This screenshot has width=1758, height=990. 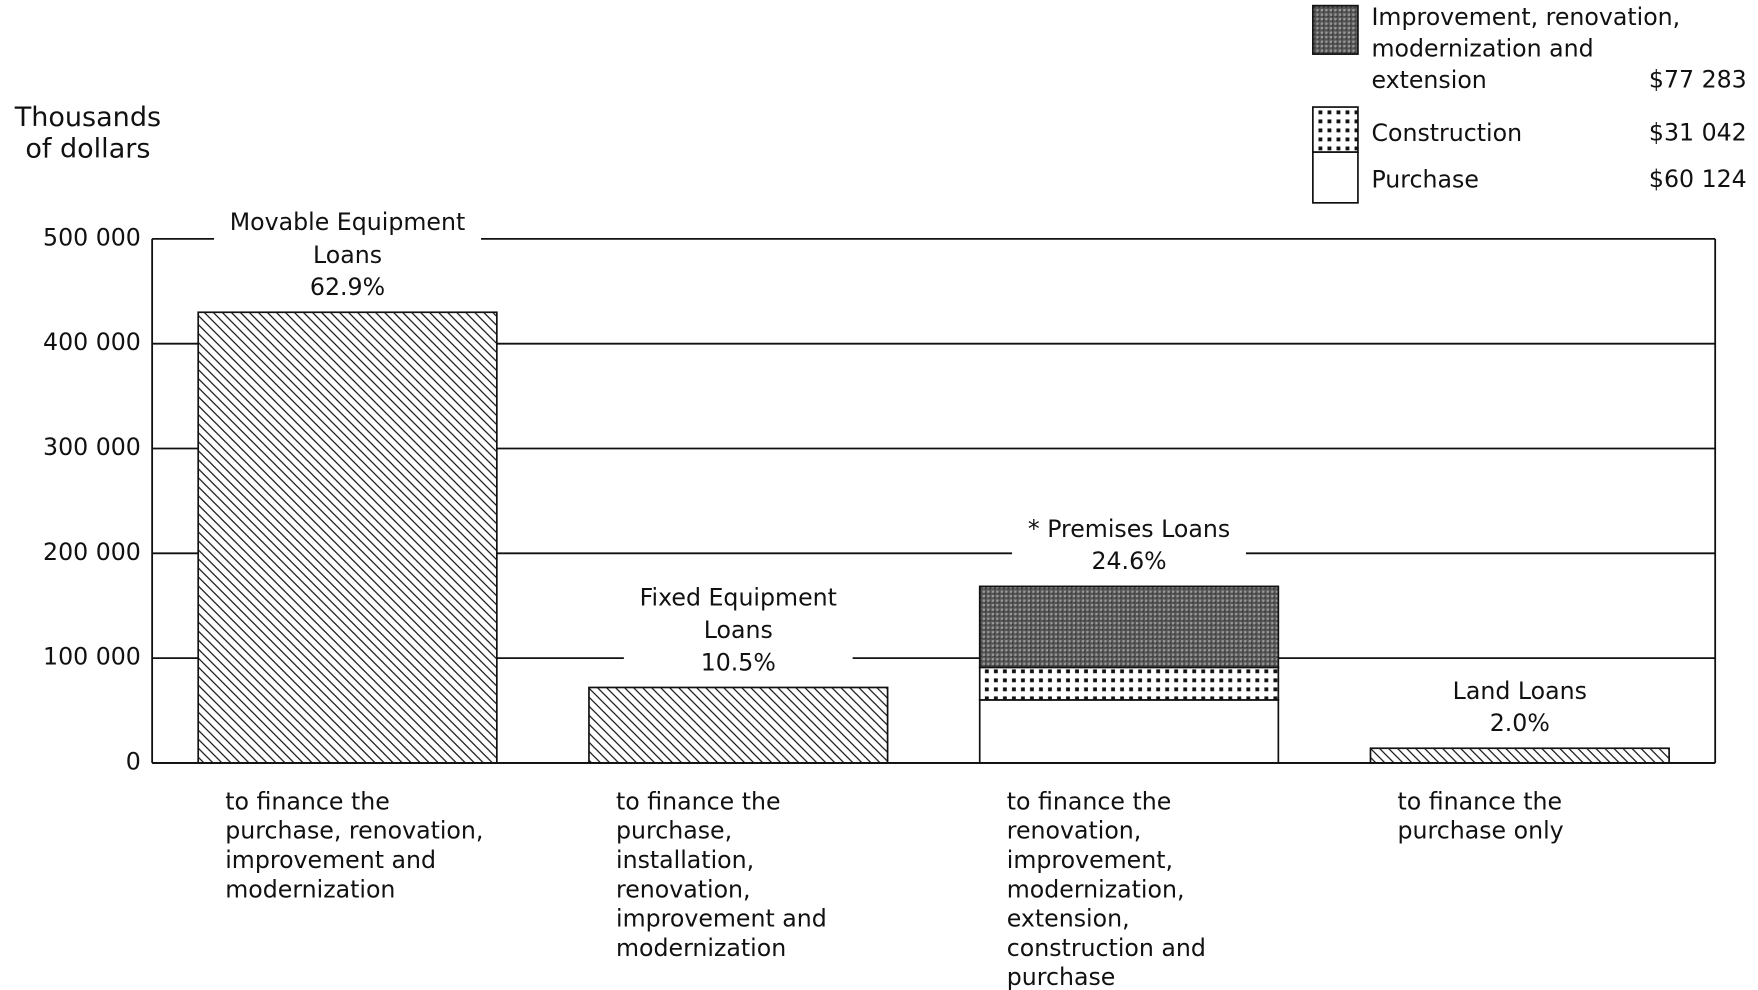 What do you see at coordinates (133, 761) in the screenshot?
I see `y-tick-label: 0` at bounding box center [133, 761].